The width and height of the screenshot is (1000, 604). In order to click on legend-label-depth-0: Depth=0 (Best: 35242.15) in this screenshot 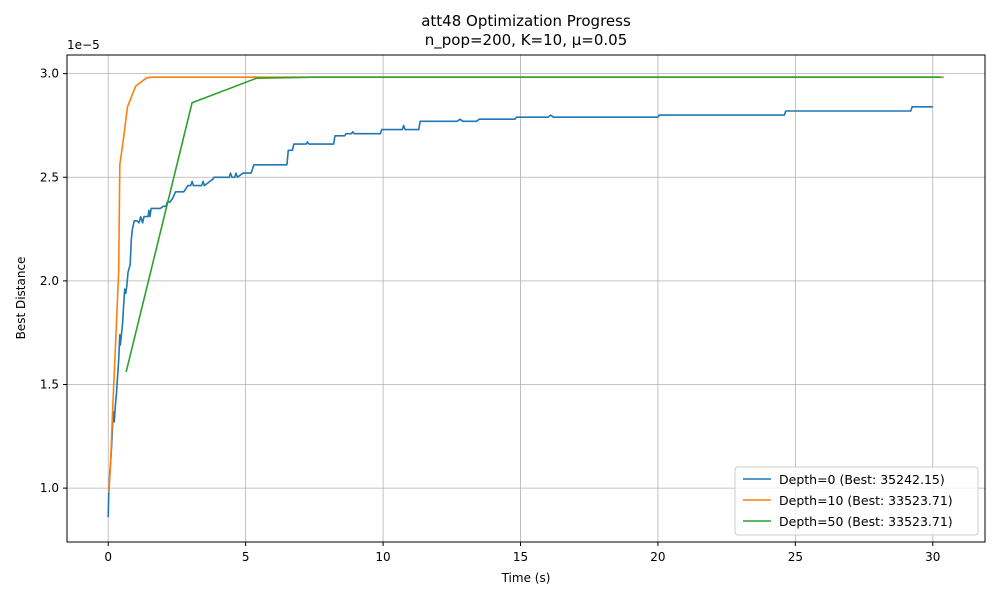, I will do `click(862, 479)`.